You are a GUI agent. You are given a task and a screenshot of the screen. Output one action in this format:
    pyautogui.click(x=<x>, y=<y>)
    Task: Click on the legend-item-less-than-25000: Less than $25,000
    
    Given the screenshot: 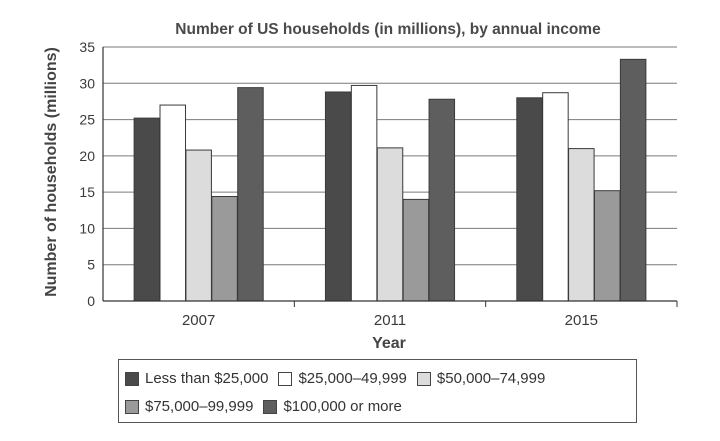 What is the action you would take?
    pyautogui.click(x=196, y=378)
    